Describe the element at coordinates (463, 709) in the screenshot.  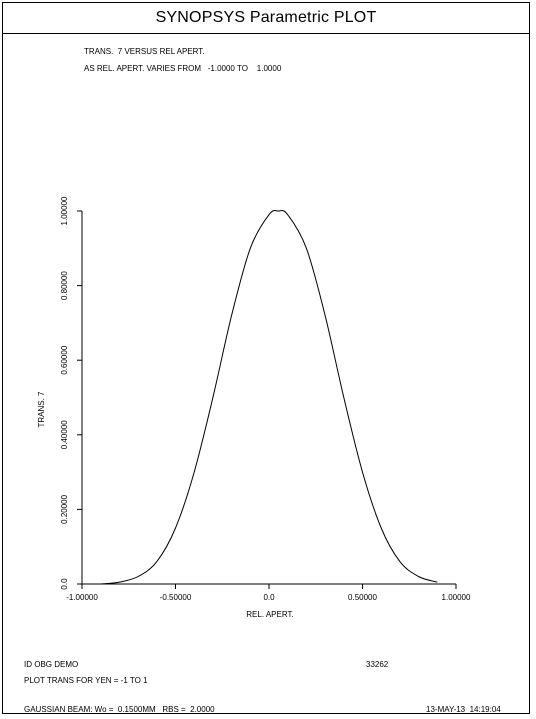
I see `footer-timestamp: 13-MAY-13 14:19:04` at that location.